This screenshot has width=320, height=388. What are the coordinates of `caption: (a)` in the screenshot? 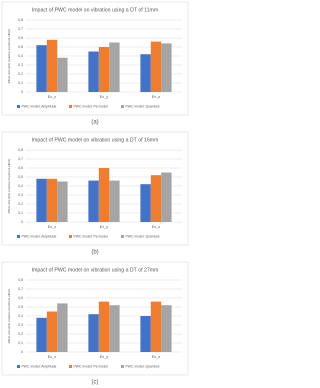 It's located at (94, 123).